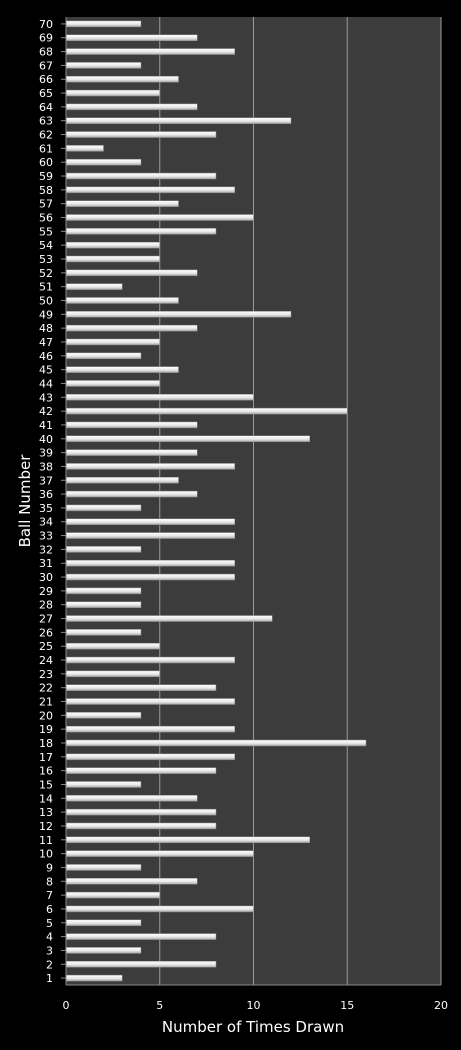 Image resolution: width=461 pixels, height=1050 pixels. I want to click on y-tick-label: 11, so click(46, 840).